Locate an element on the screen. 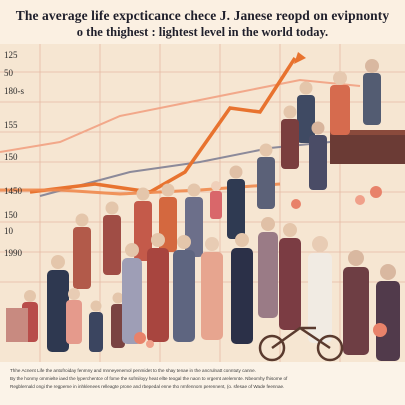  y-tick: 1450 is located at coordinates (13, 191).